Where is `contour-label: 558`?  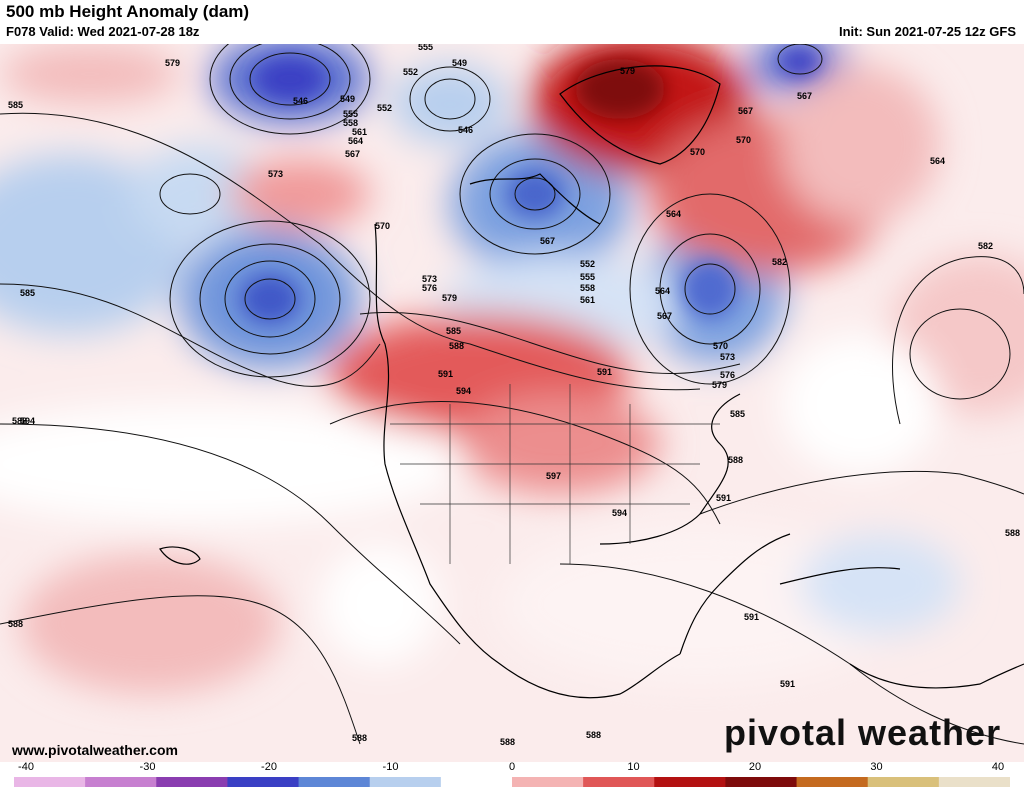
contour-label: 558 is located at coordinates (350, 123).